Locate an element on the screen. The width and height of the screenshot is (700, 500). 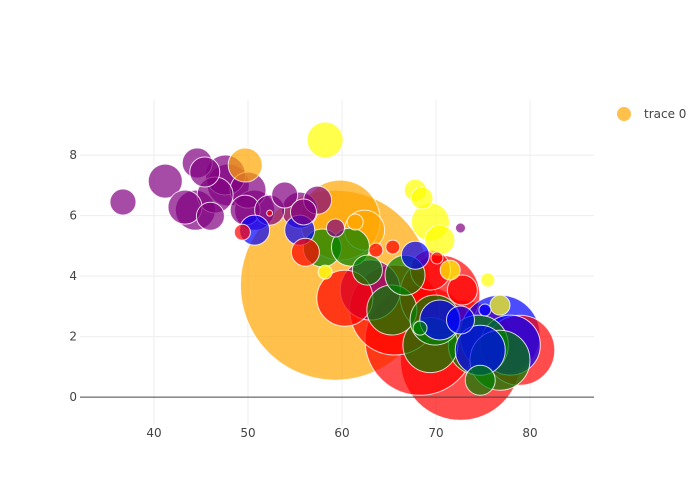
x-tick-label: 80 is located at coordinates (529, 433).